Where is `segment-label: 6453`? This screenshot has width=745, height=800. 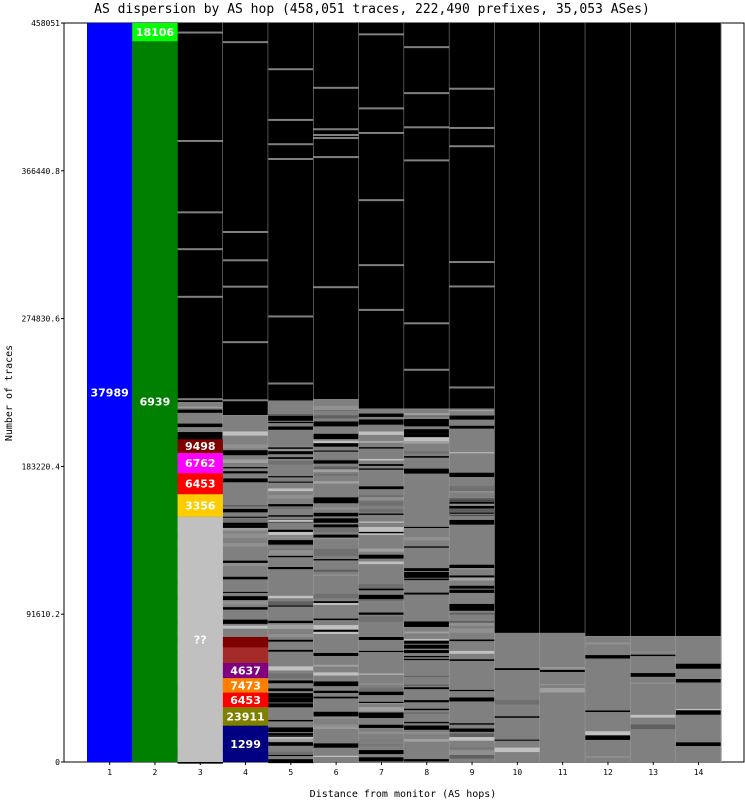
segment-label: 6453 is located at coordinates (245, 700).